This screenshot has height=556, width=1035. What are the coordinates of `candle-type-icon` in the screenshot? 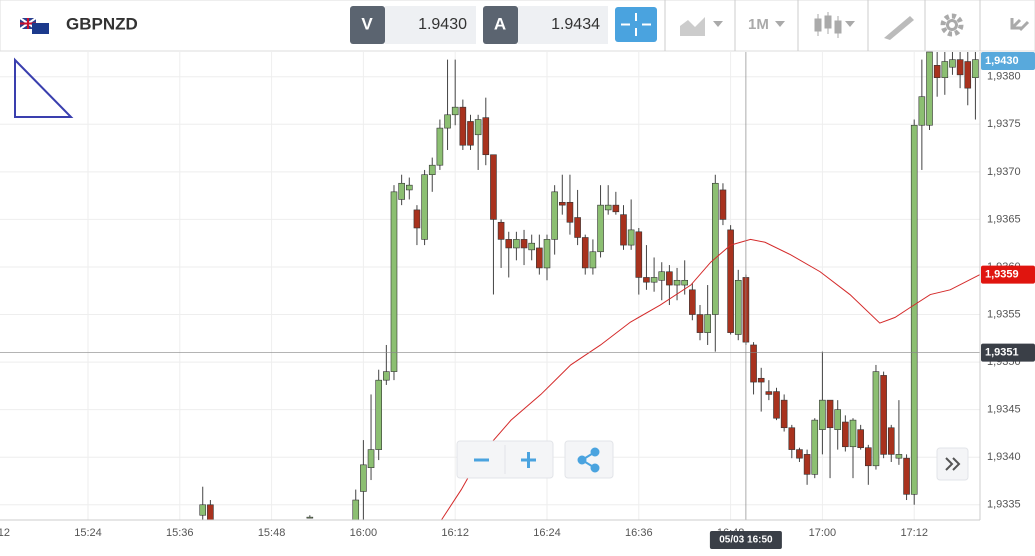 It's located at (828, 25).